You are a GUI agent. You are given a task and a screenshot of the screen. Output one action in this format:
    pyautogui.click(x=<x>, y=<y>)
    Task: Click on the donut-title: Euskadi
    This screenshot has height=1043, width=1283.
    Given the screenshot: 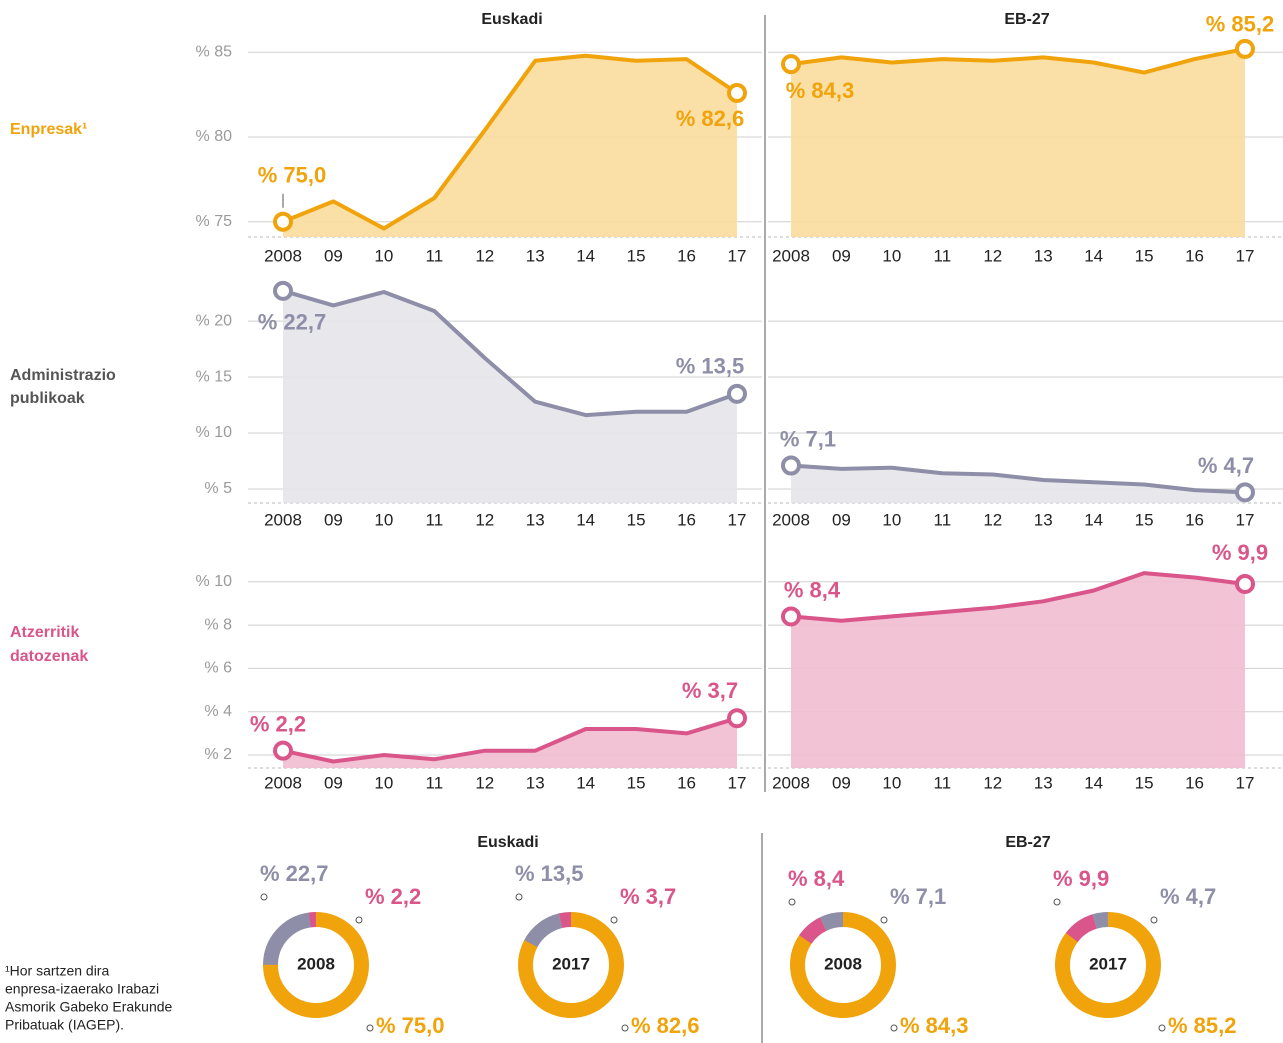 What is the action you would take?
    pyautogui.click(x=507, y=842)
    